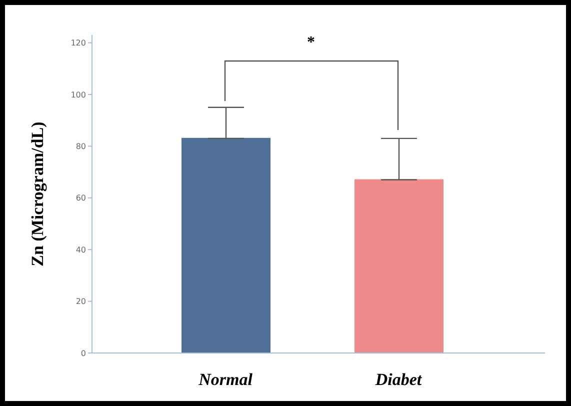 The image size is (571, 406). Describe the element at coordinates (38, 194) in the screenshot. I see `y-axis-title: Zn (Microgram/dL)` at that location.